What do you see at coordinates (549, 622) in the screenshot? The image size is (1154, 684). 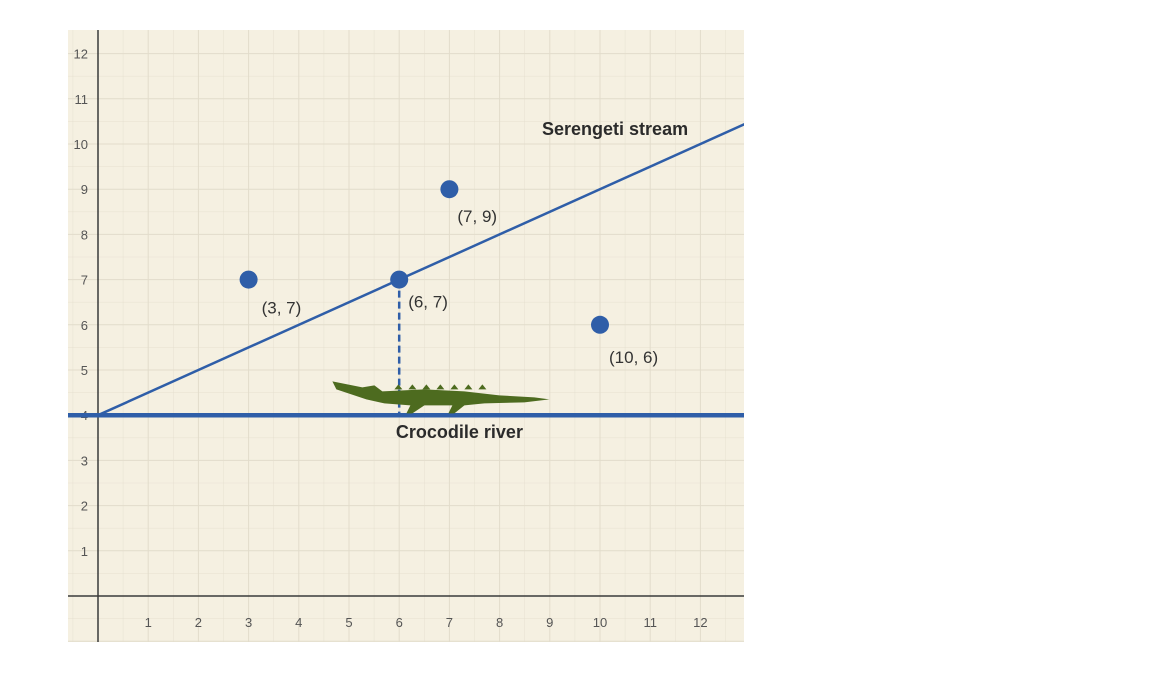 I see `x-tick-label: 9` at bounding box center [549, 622].